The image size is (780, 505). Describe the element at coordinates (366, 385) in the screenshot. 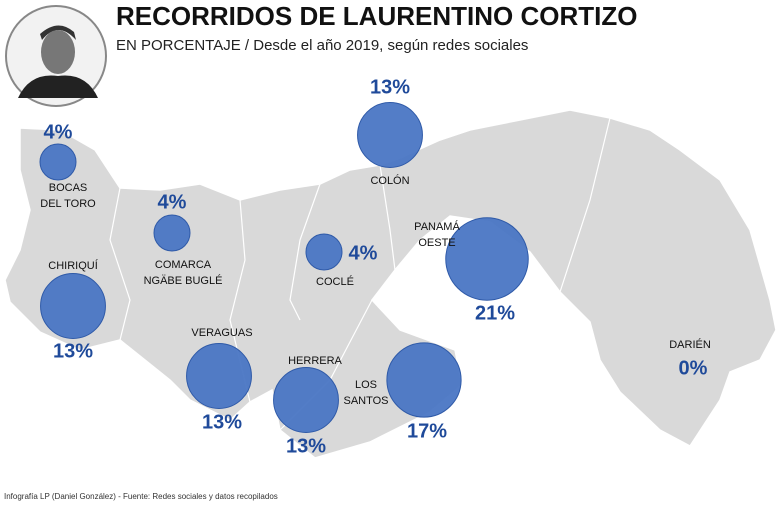

I see `region-name: LOS` at that location.